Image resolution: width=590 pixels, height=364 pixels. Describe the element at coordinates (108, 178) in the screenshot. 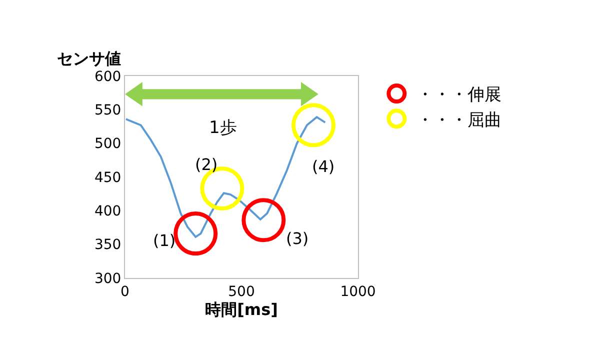

I see `y-tick-label: 450` at that location.